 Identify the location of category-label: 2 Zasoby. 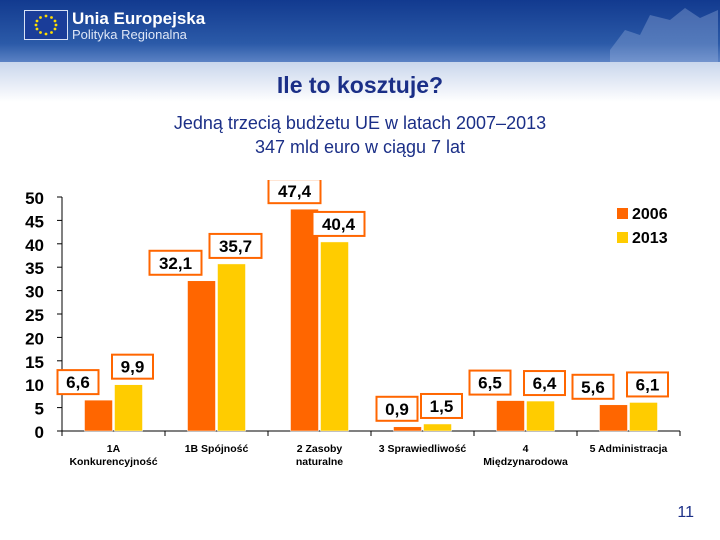
(320, 449).